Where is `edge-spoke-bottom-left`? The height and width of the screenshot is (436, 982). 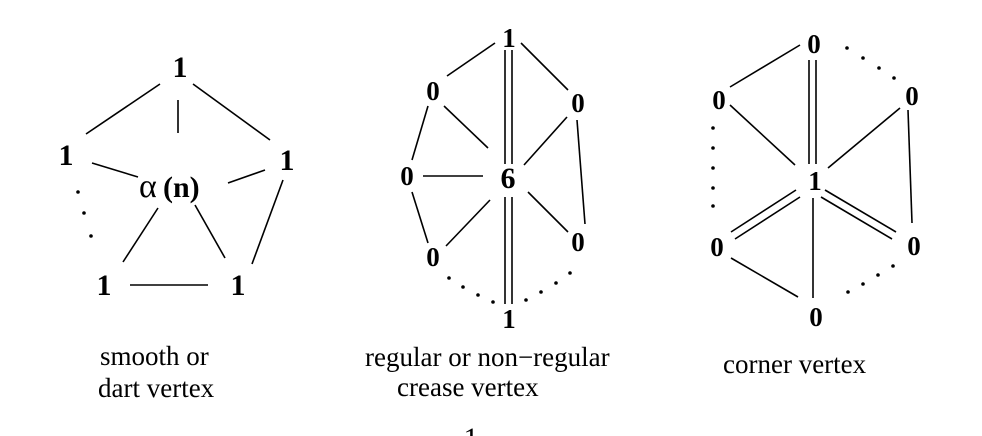 edge-spoke-bottom-left is located at coordinates (140, 235).